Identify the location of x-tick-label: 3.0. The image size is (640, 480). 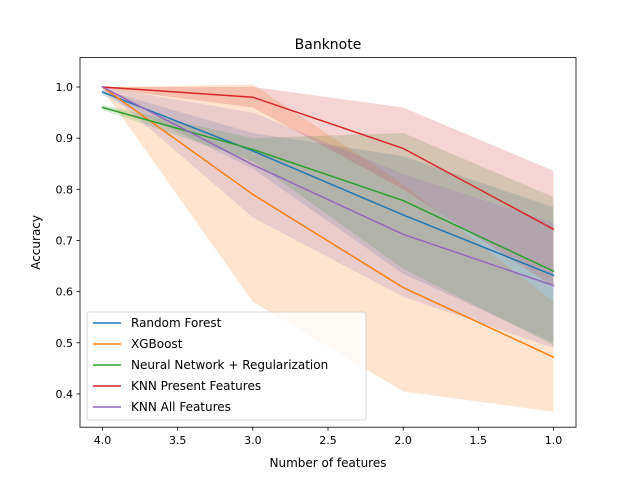
(253, 440).